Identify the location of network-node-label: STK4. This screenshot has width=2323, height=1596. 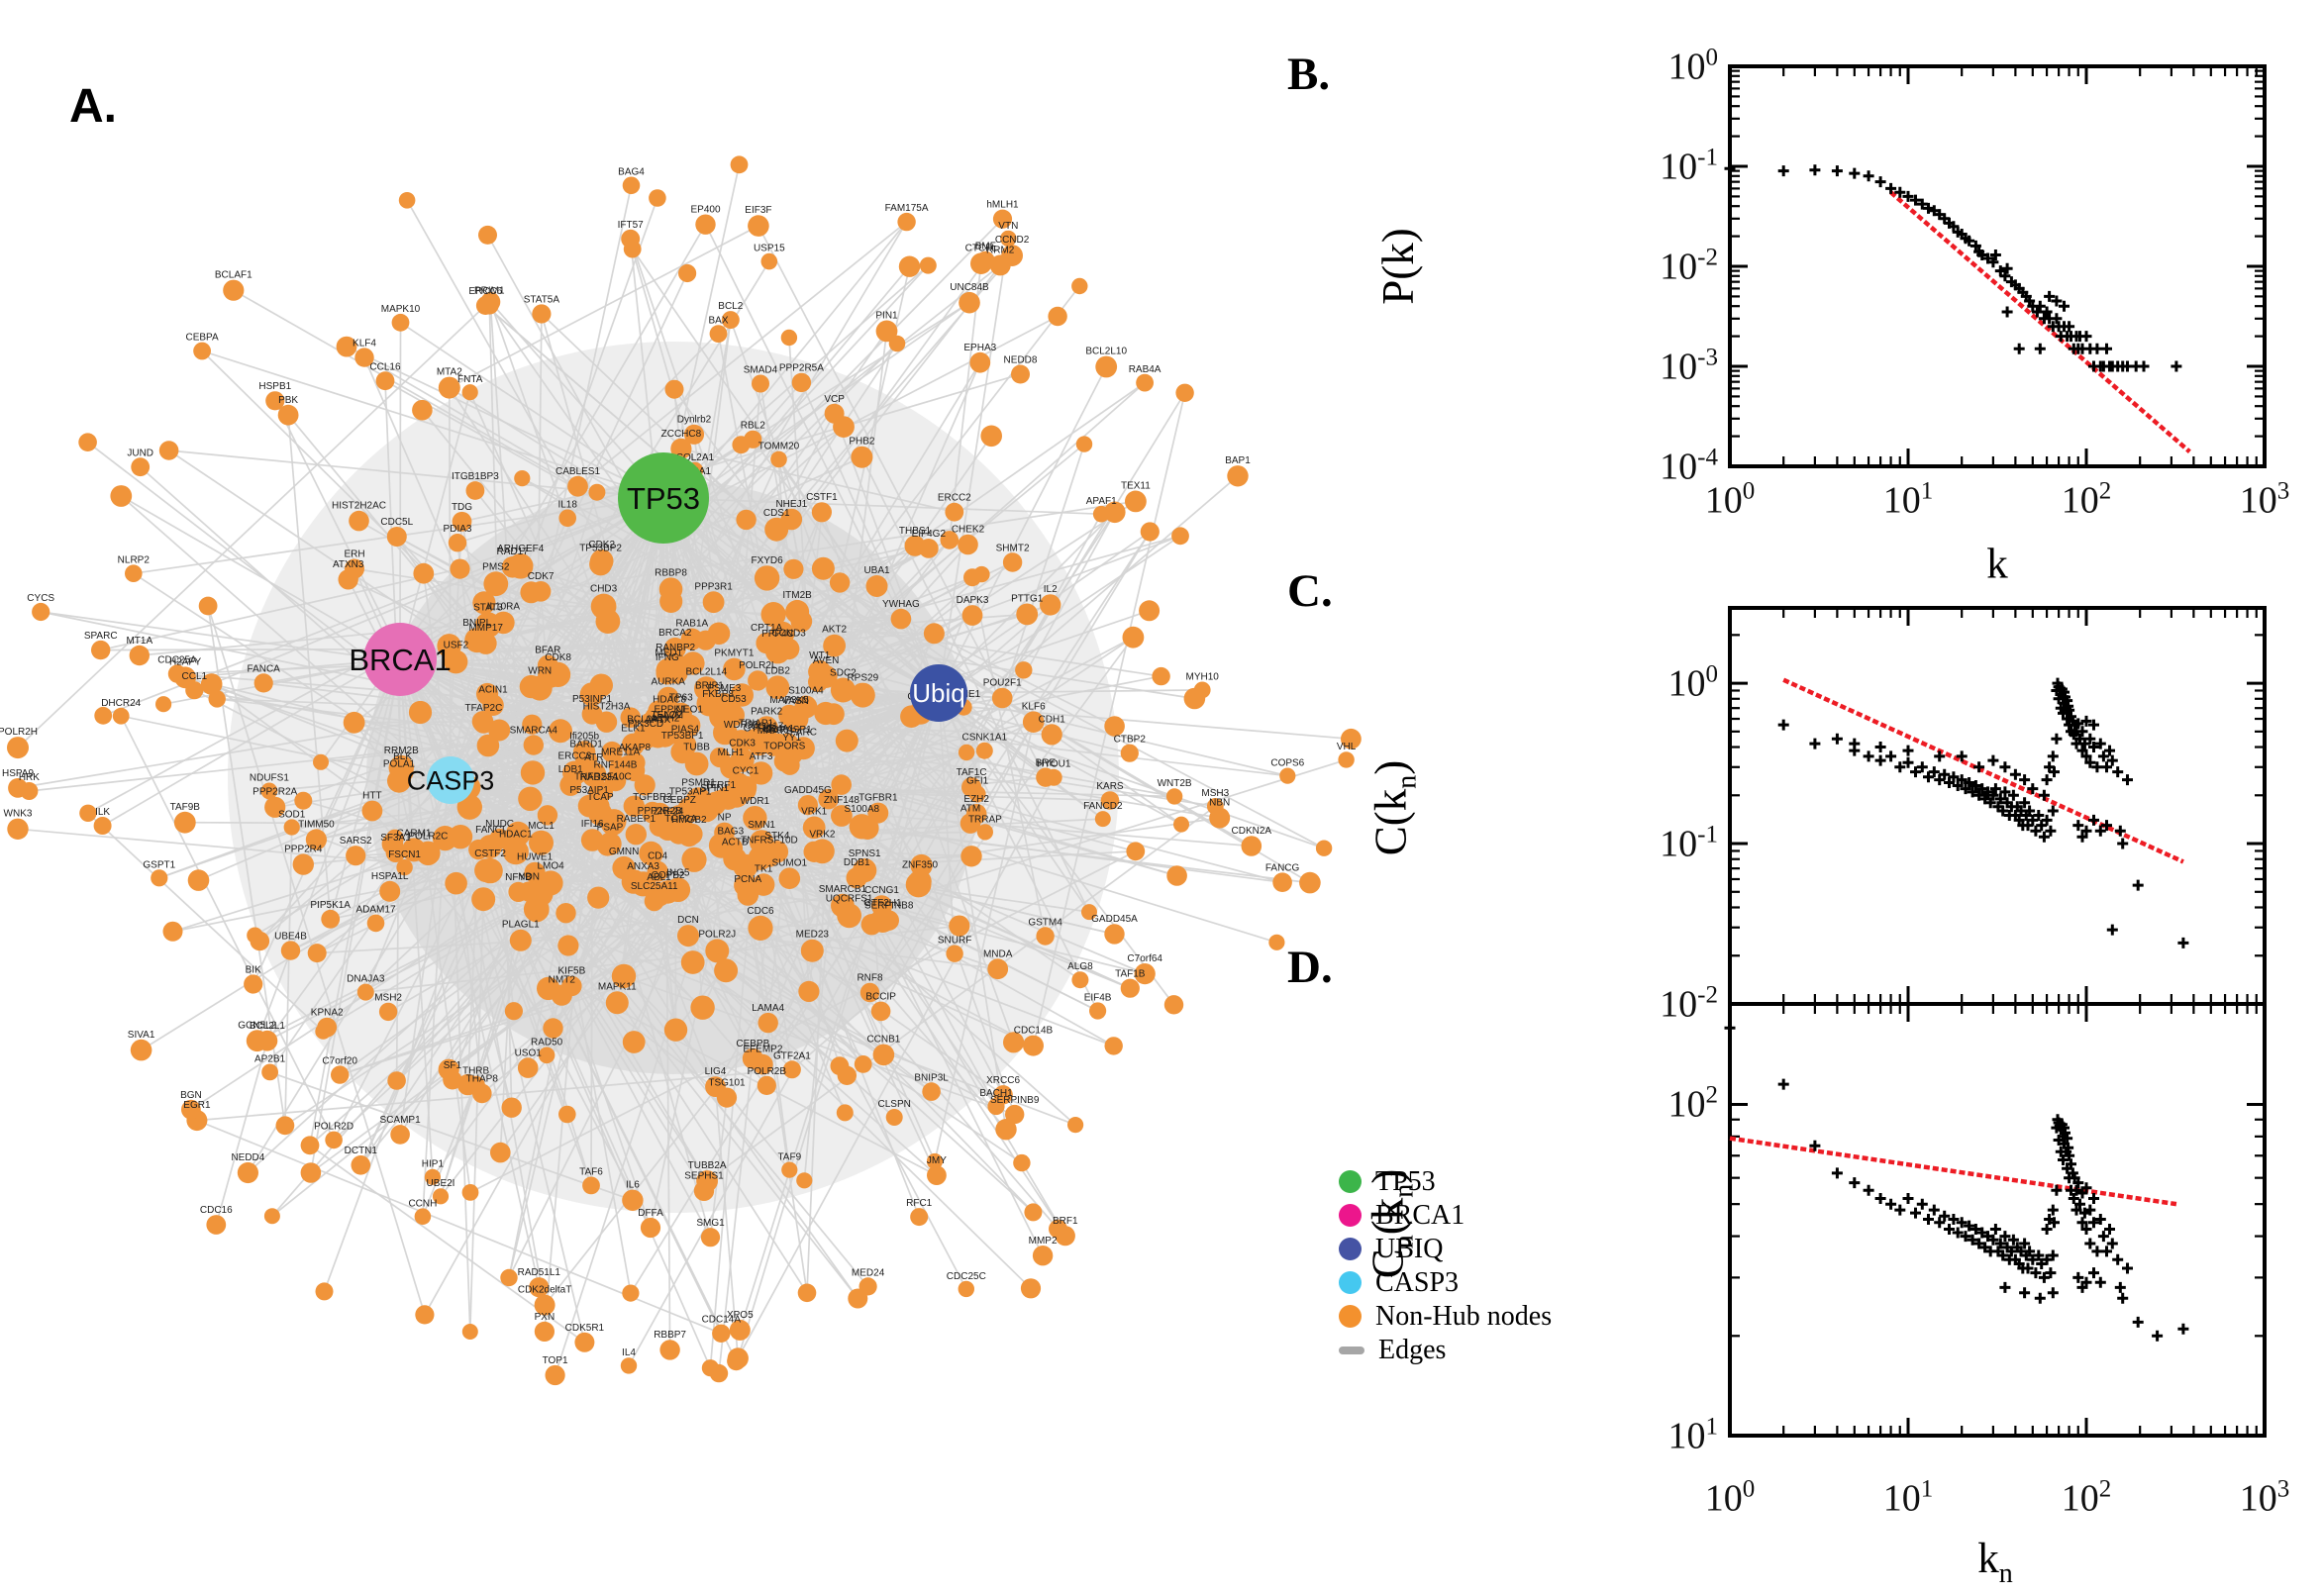
(776, 836).